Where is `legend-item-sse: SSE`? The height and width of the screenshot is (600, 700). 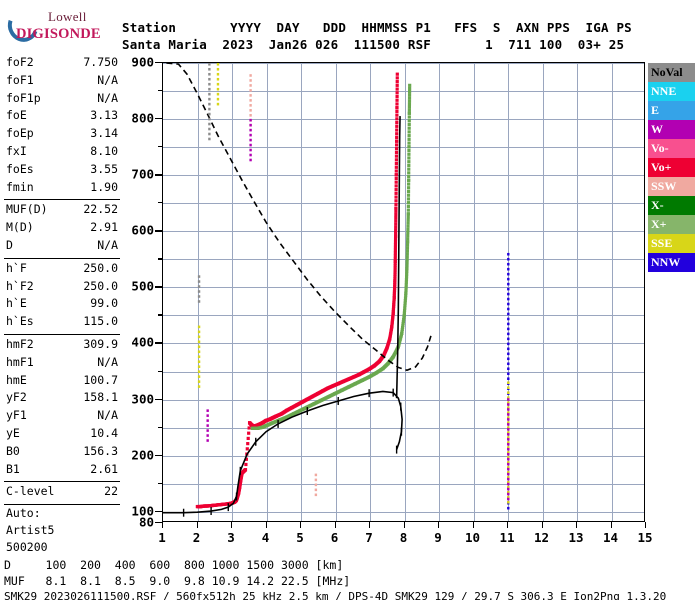 legend-item-sse: SSE is located at coordinates (671, 243).